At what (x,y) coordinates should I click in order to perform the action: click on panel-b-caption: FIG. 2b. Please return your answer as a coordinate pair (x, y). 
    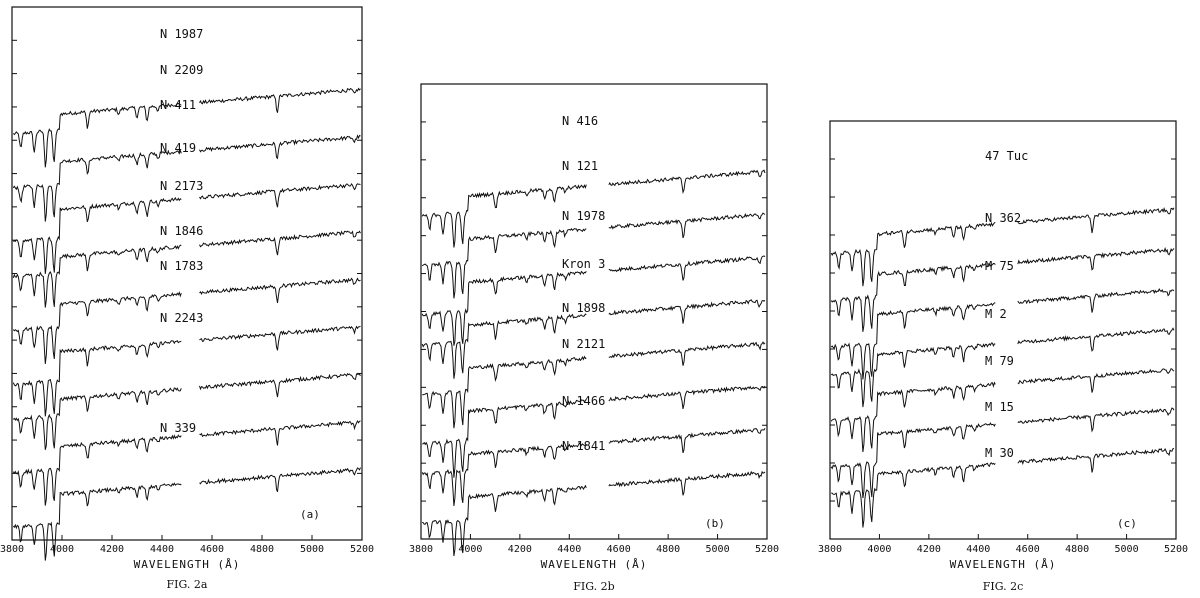
    Looking at the image, I should click on (593, 586).